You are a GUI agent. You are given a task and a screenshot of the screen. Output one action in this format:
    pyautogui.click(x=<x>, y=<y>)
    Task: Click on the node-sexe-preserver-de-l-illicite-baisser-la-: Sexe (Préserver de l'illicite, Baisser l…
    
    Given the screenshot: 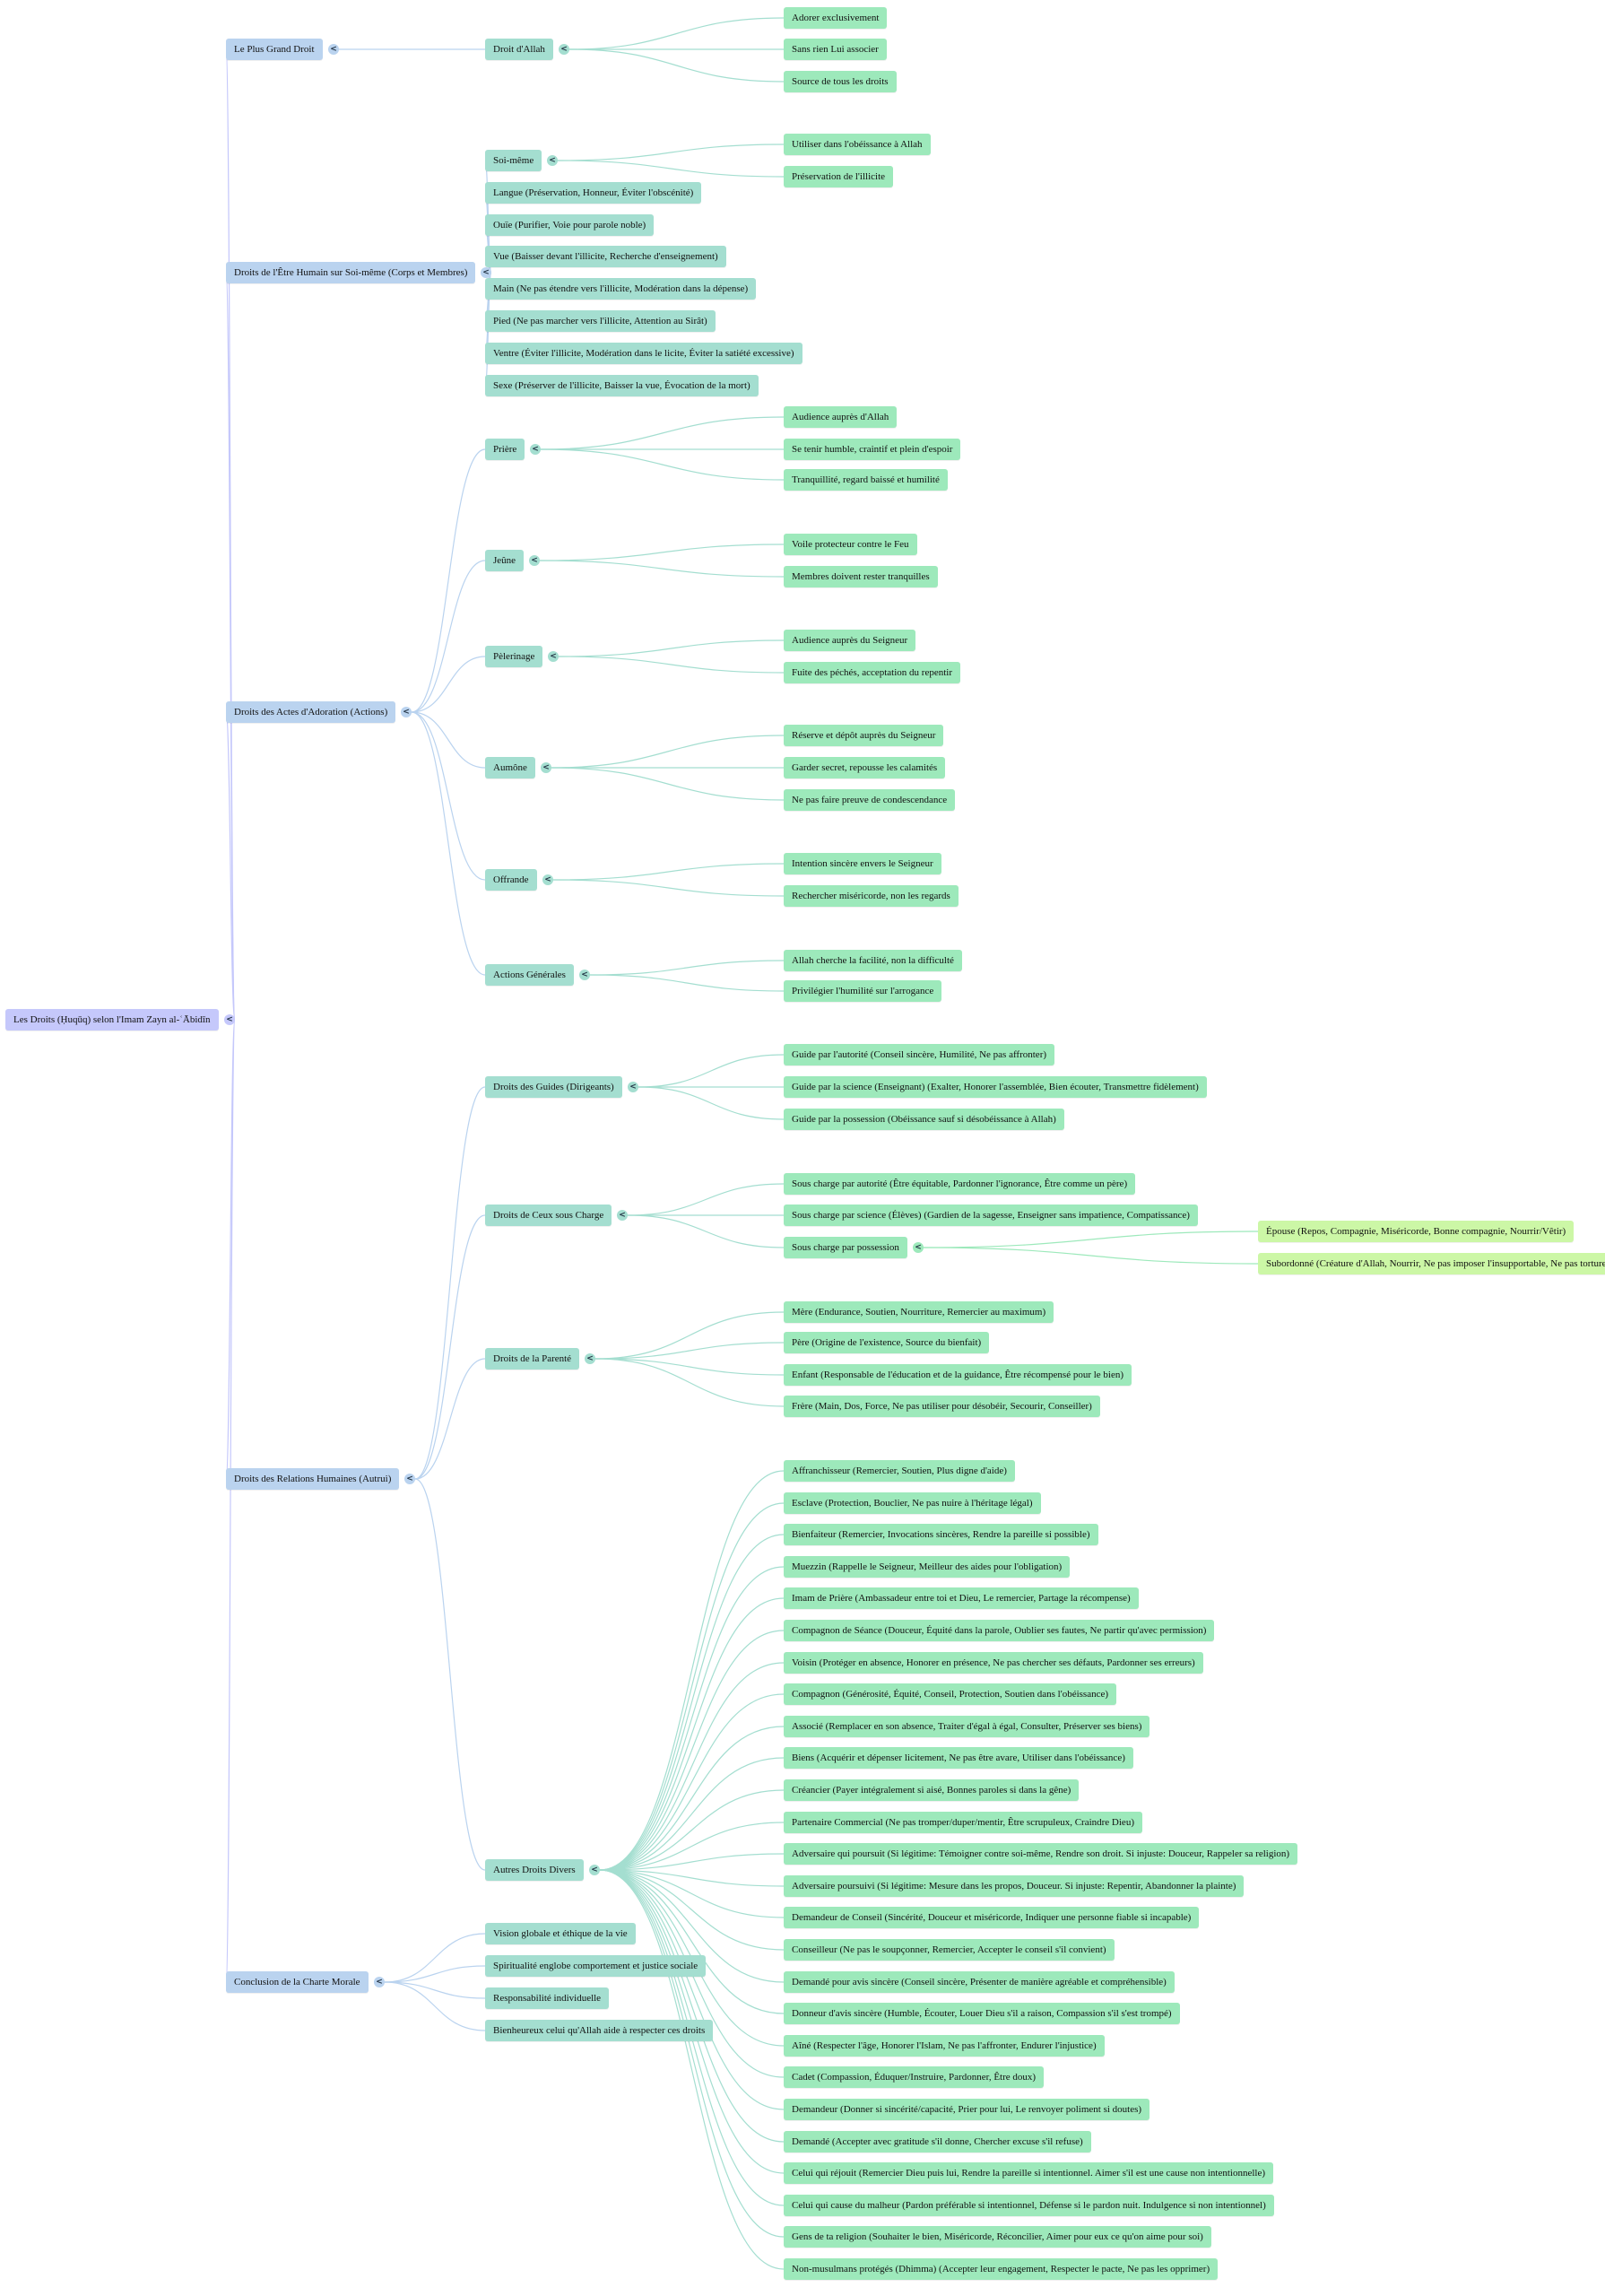 What is the action you would take?
    pyautogui.click(x=622, y=385)
    